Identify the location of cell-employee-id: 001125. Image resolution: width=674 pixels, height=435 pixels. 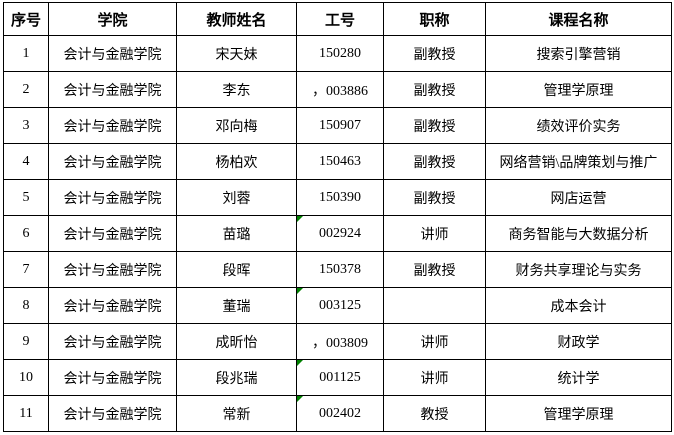
(340, 377).